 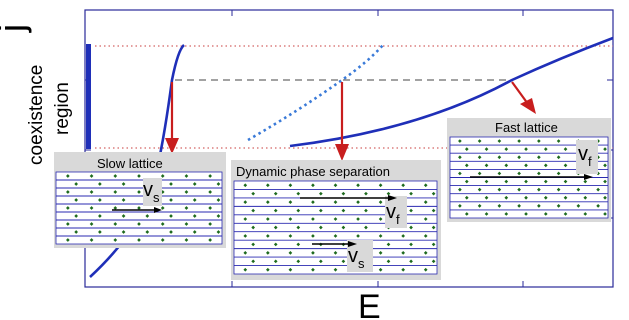 I want to click on x-axis-label: E, so click(x=369, y=304).